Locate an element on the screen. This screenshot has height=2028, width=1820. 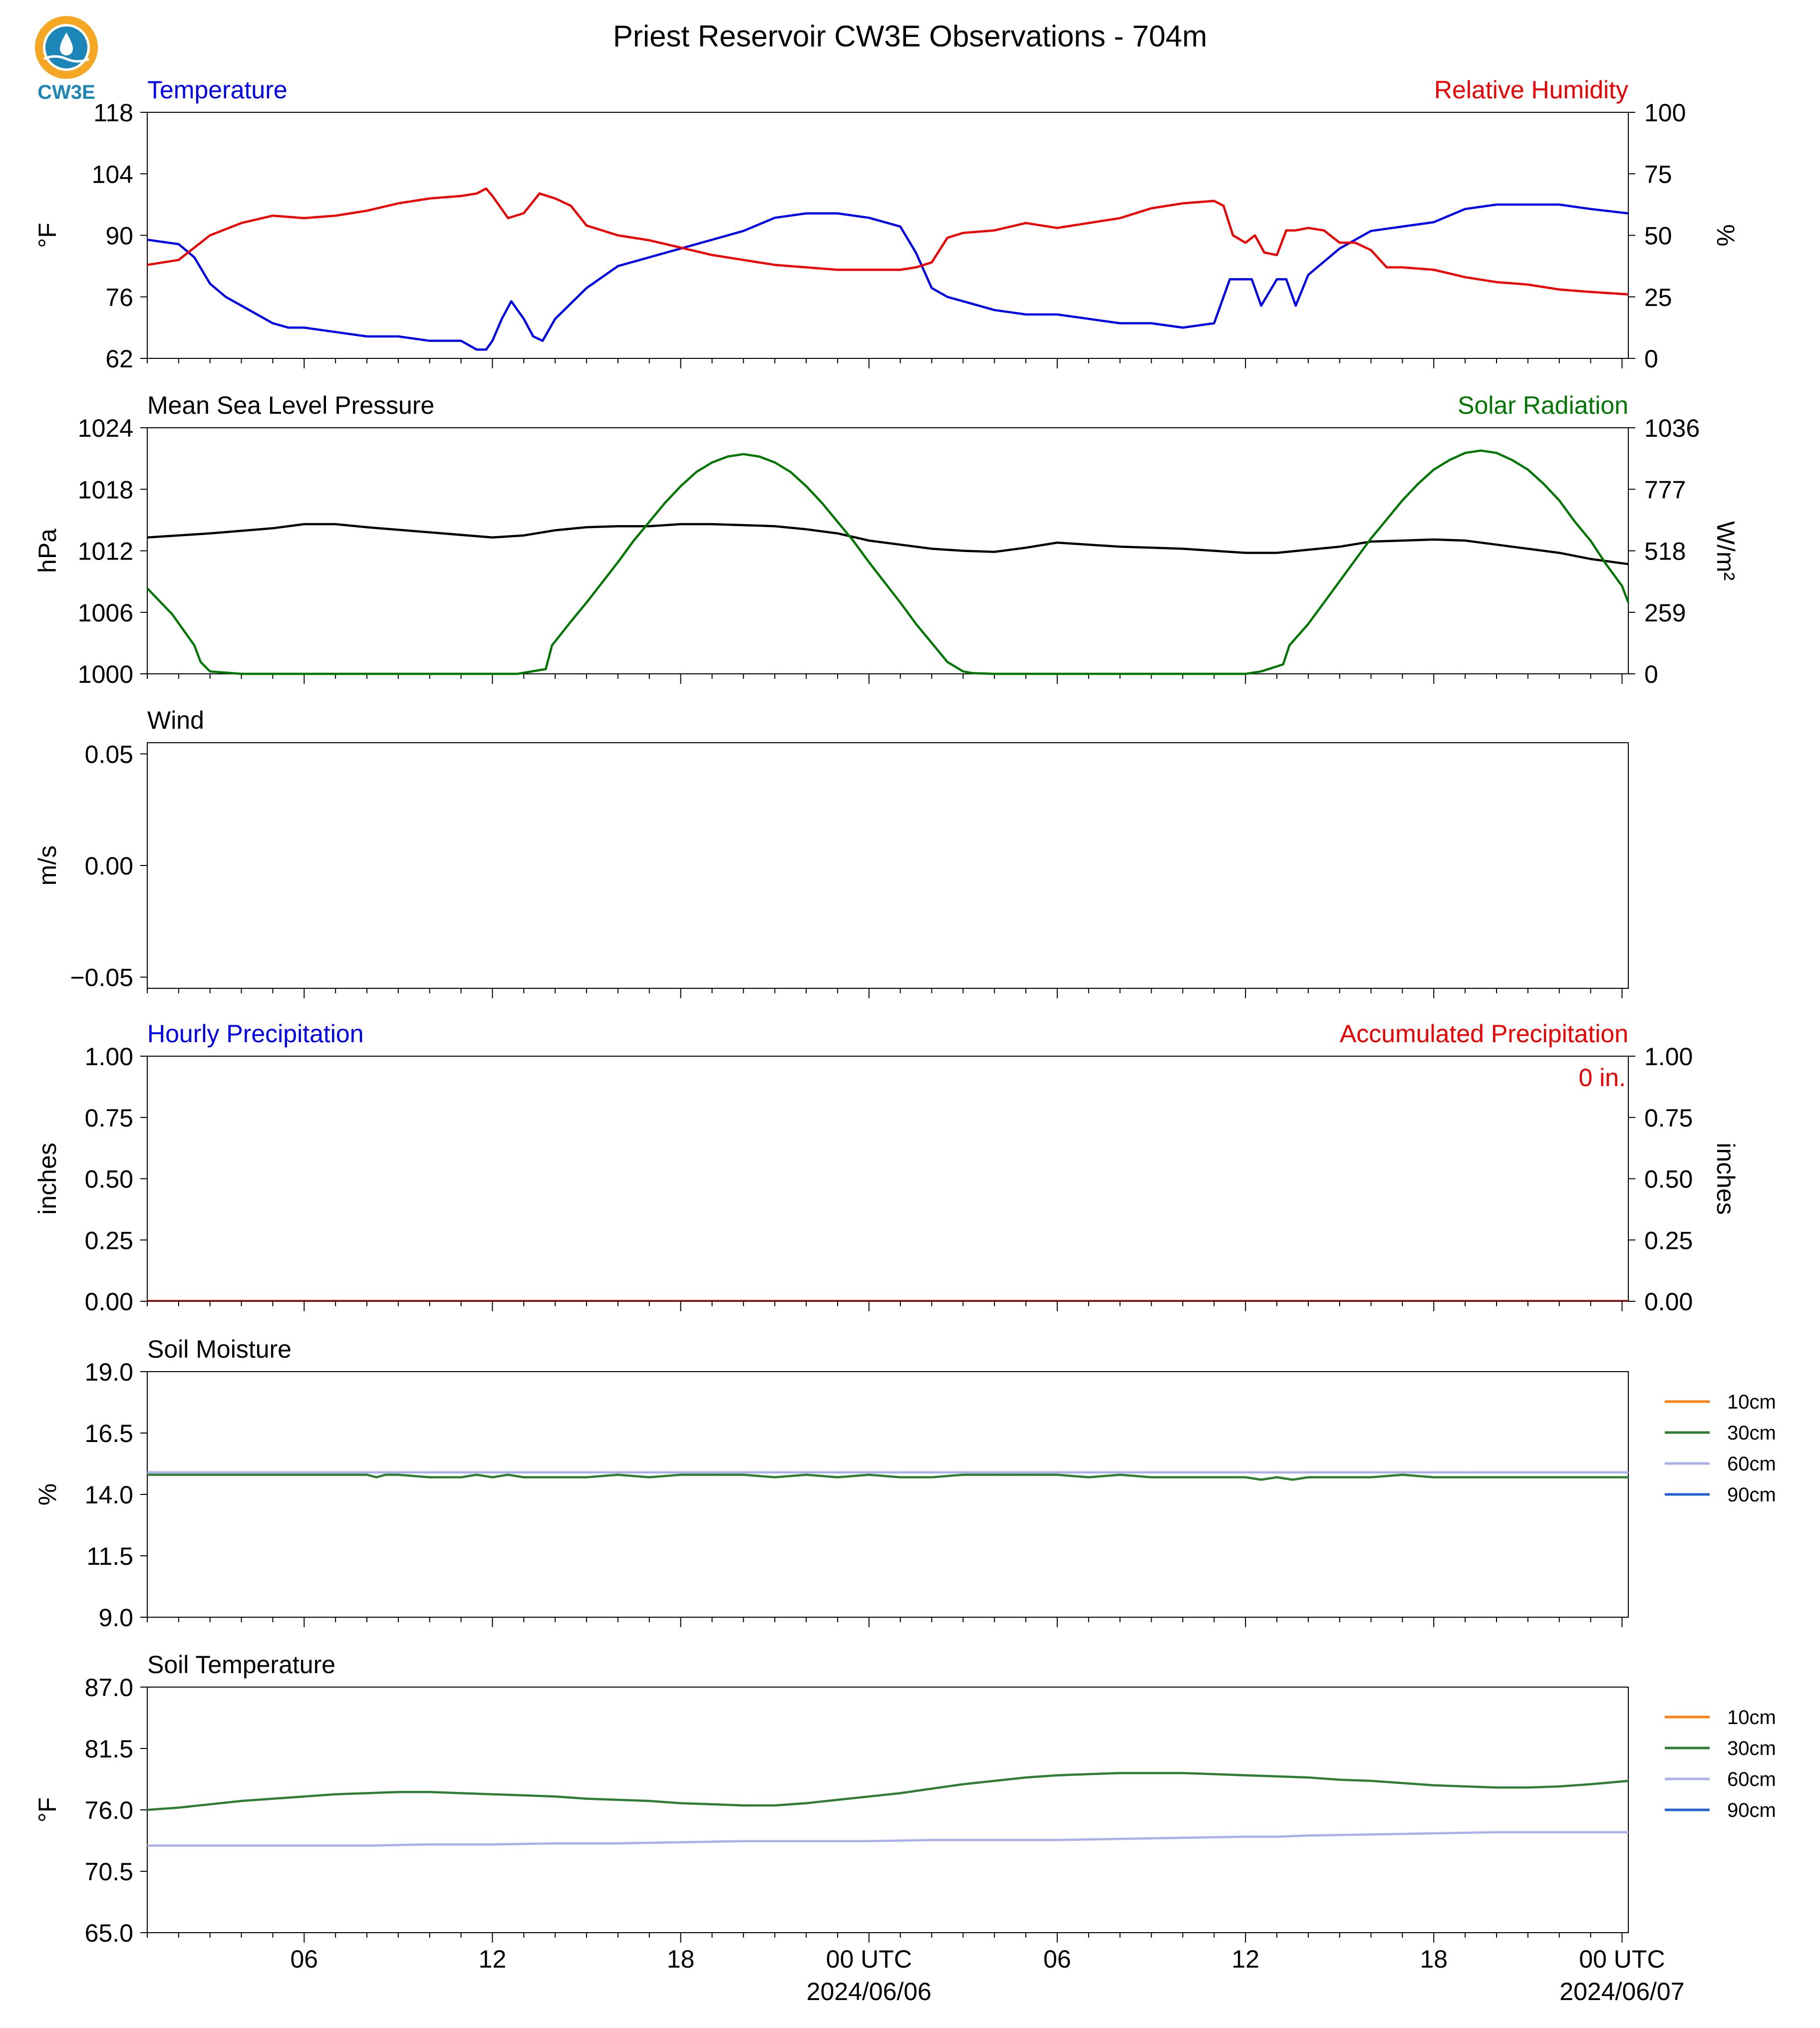
y-axis-label-left: m/s is located at coordinates (47, 866).